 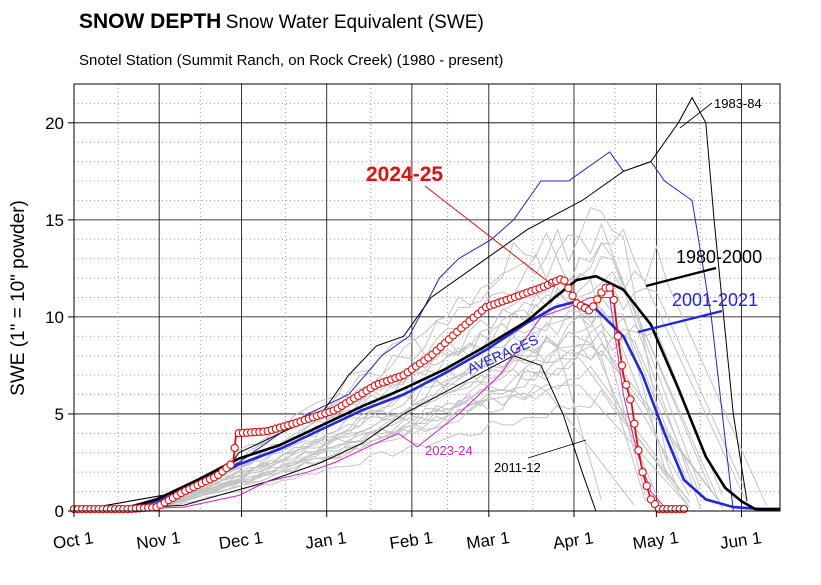 I want to click on label-2023-24: 2023-24, so click(x=449, y=450).